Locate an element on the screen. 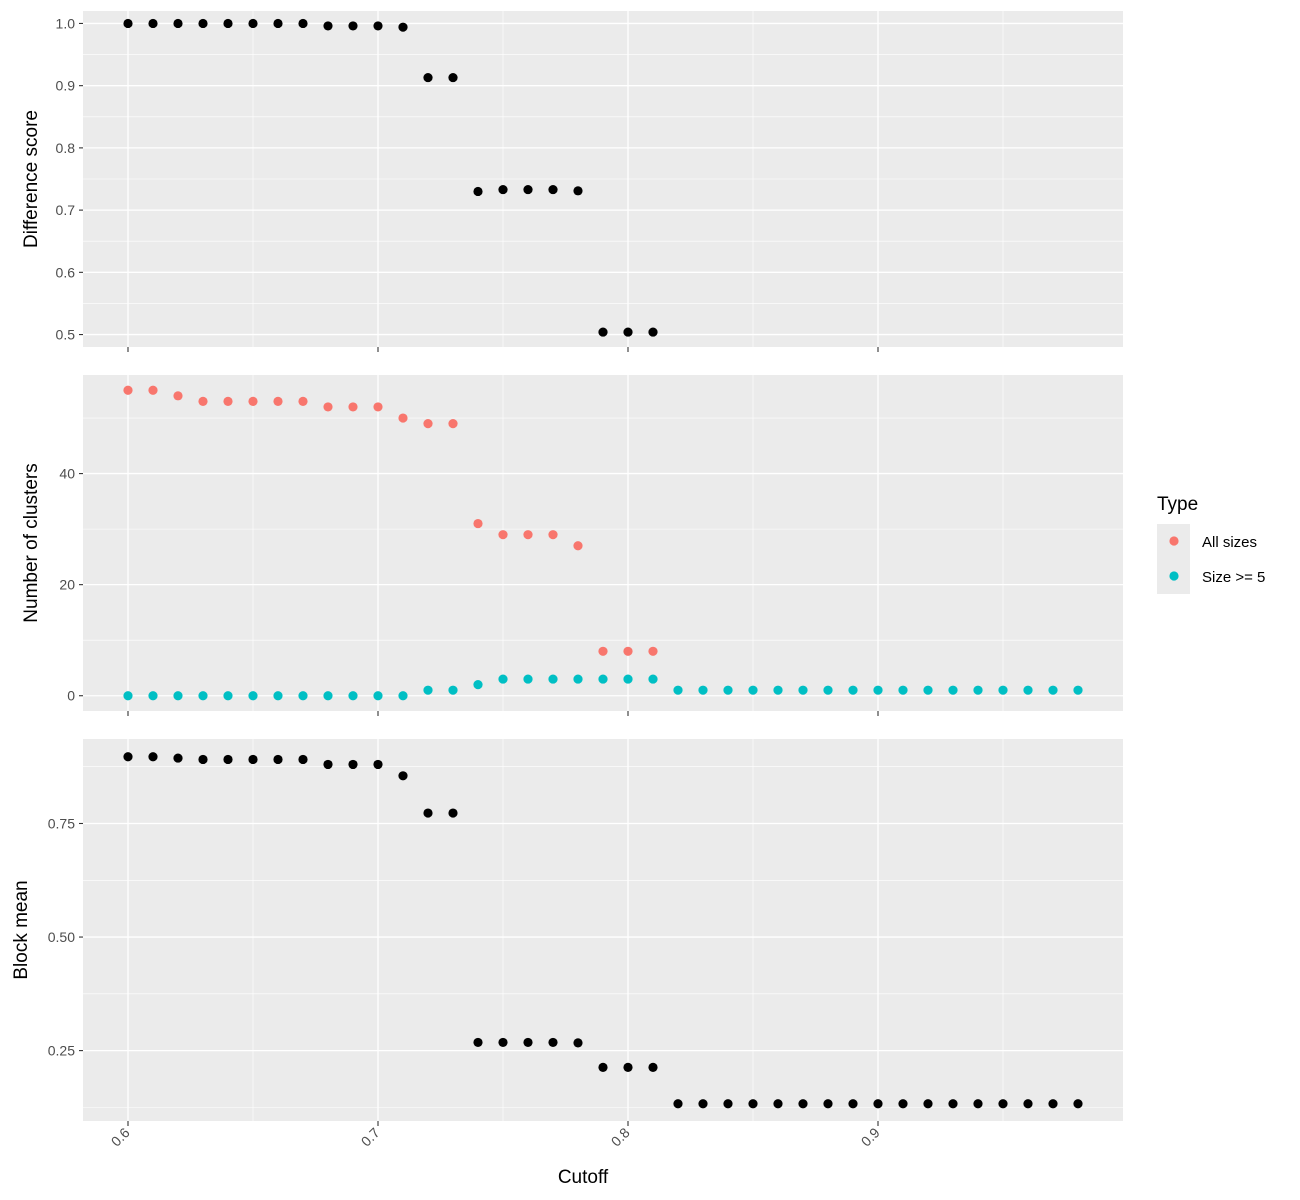 Image resolution: width=1300 pixels, height=1200 pixels. x-tick-label: 0.6 is located at coordinates (120, 1136).